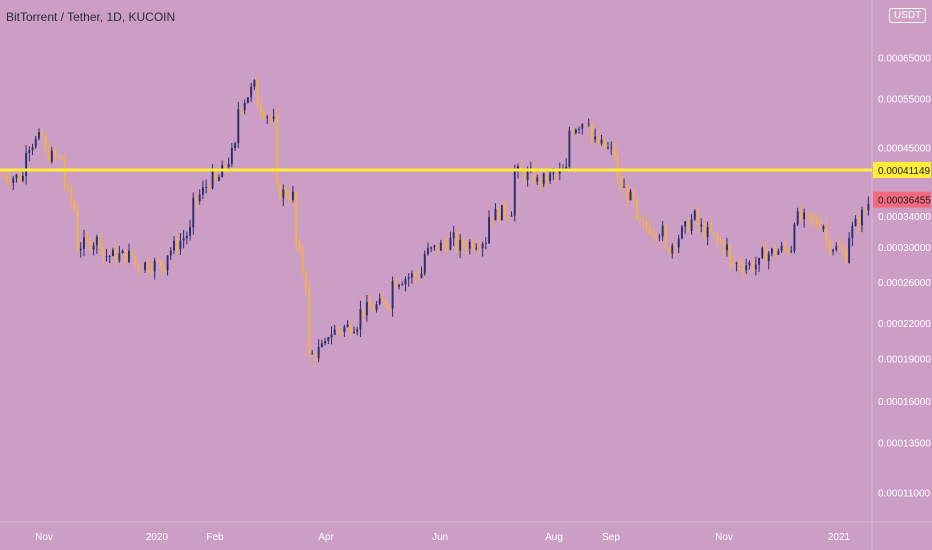 This screenshot has width=932, height=550. I want to click on y-tick-label: 0.00013500, so click(904, 443).